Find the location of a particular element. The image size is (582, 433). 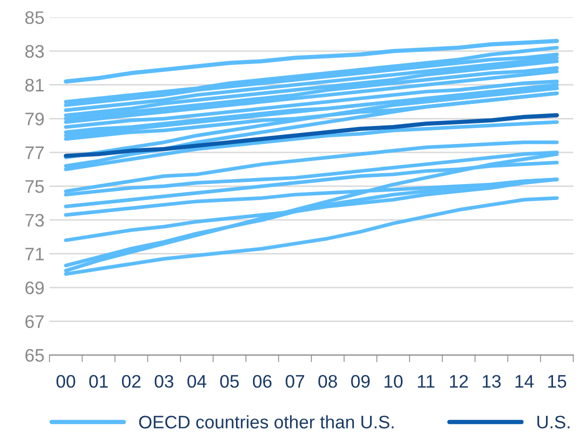

x-tick-label: 15 is located at coordinates (557, 381).